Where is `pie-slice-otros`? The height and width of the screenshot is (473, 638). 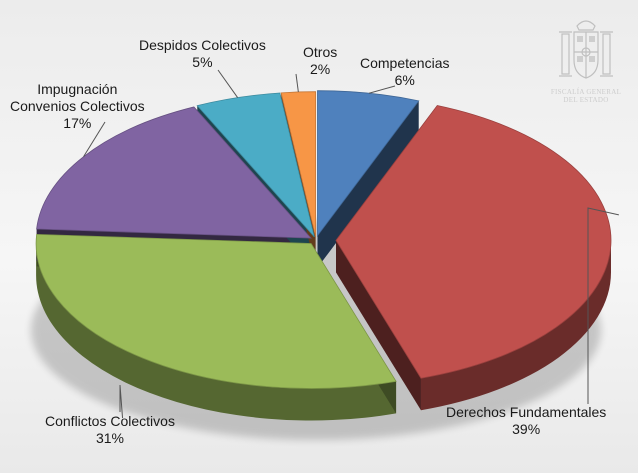 pie-slice-otros is located at coordinates (298, 164).